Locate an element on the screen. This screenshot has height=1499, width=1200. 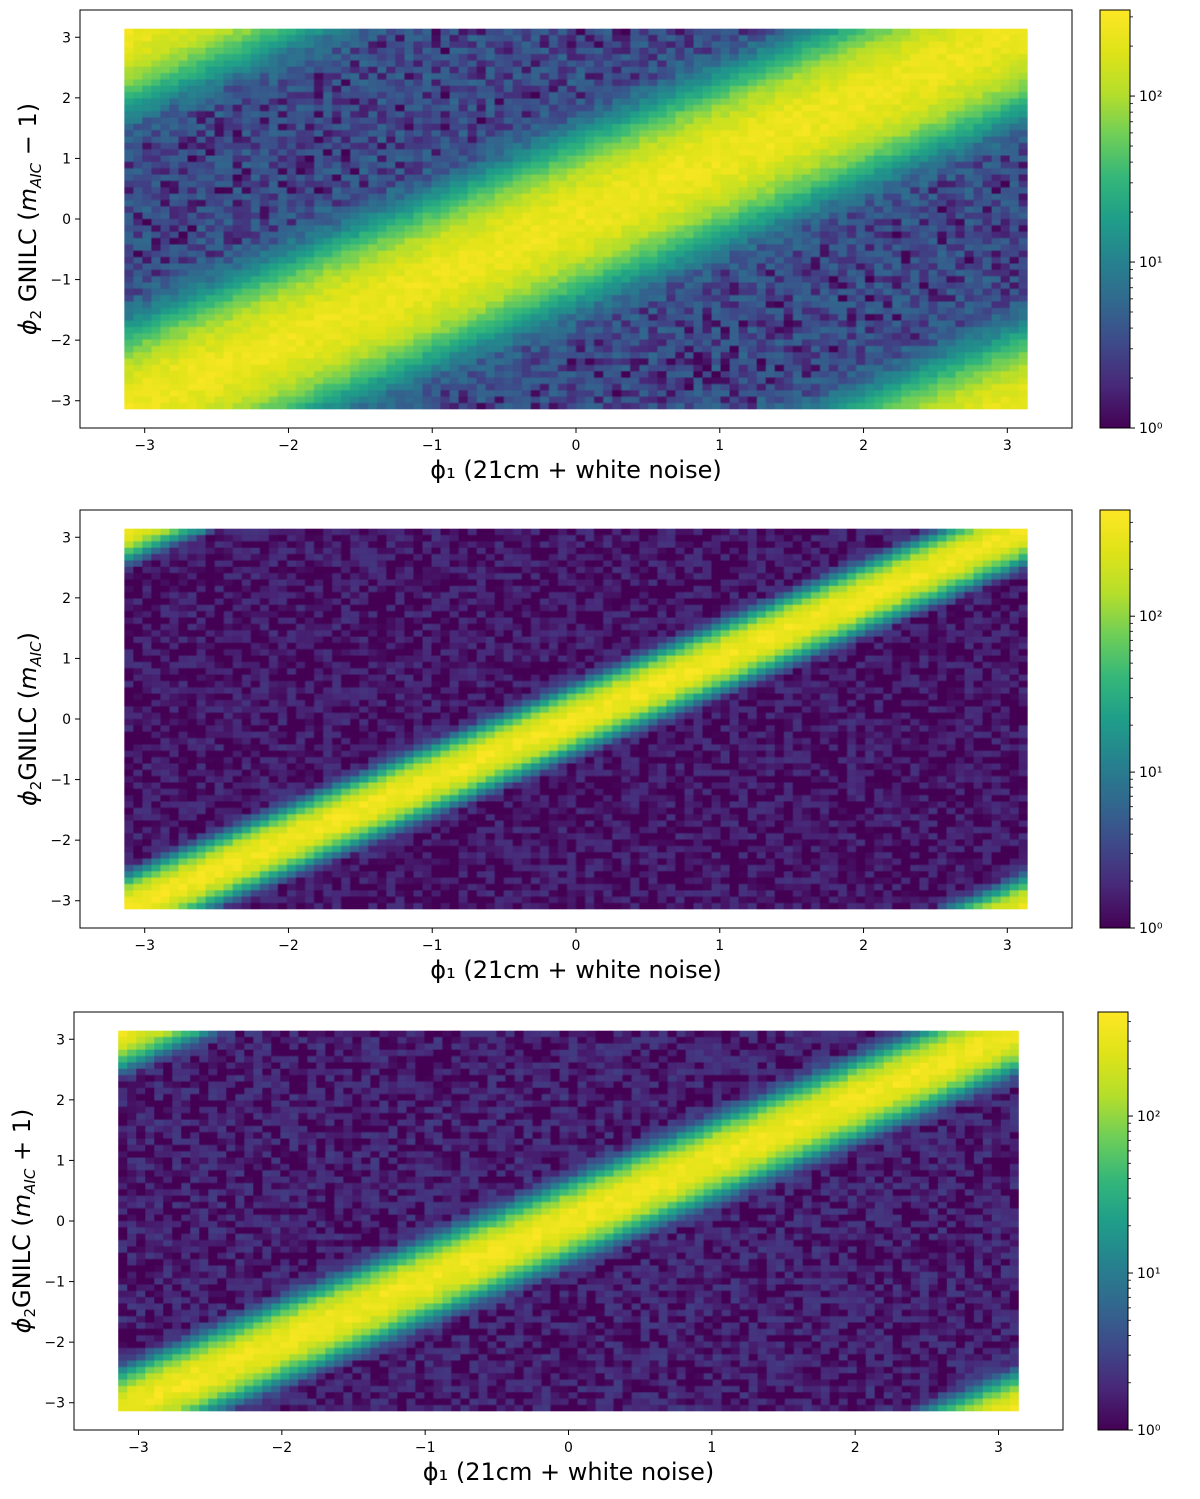
y-axis-label: ϕ2GNILC (mAIC) is located at coordinates (29, 719).